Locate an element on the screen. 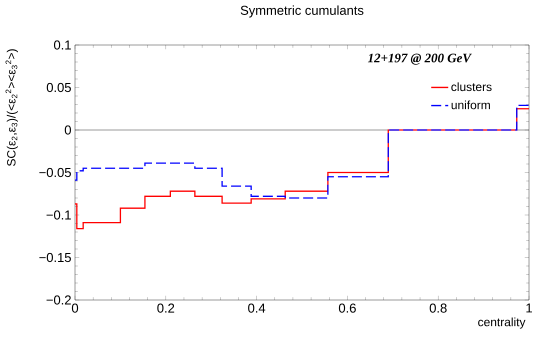  x-tick-label: 0.2 is located at coordinates (165, 308).